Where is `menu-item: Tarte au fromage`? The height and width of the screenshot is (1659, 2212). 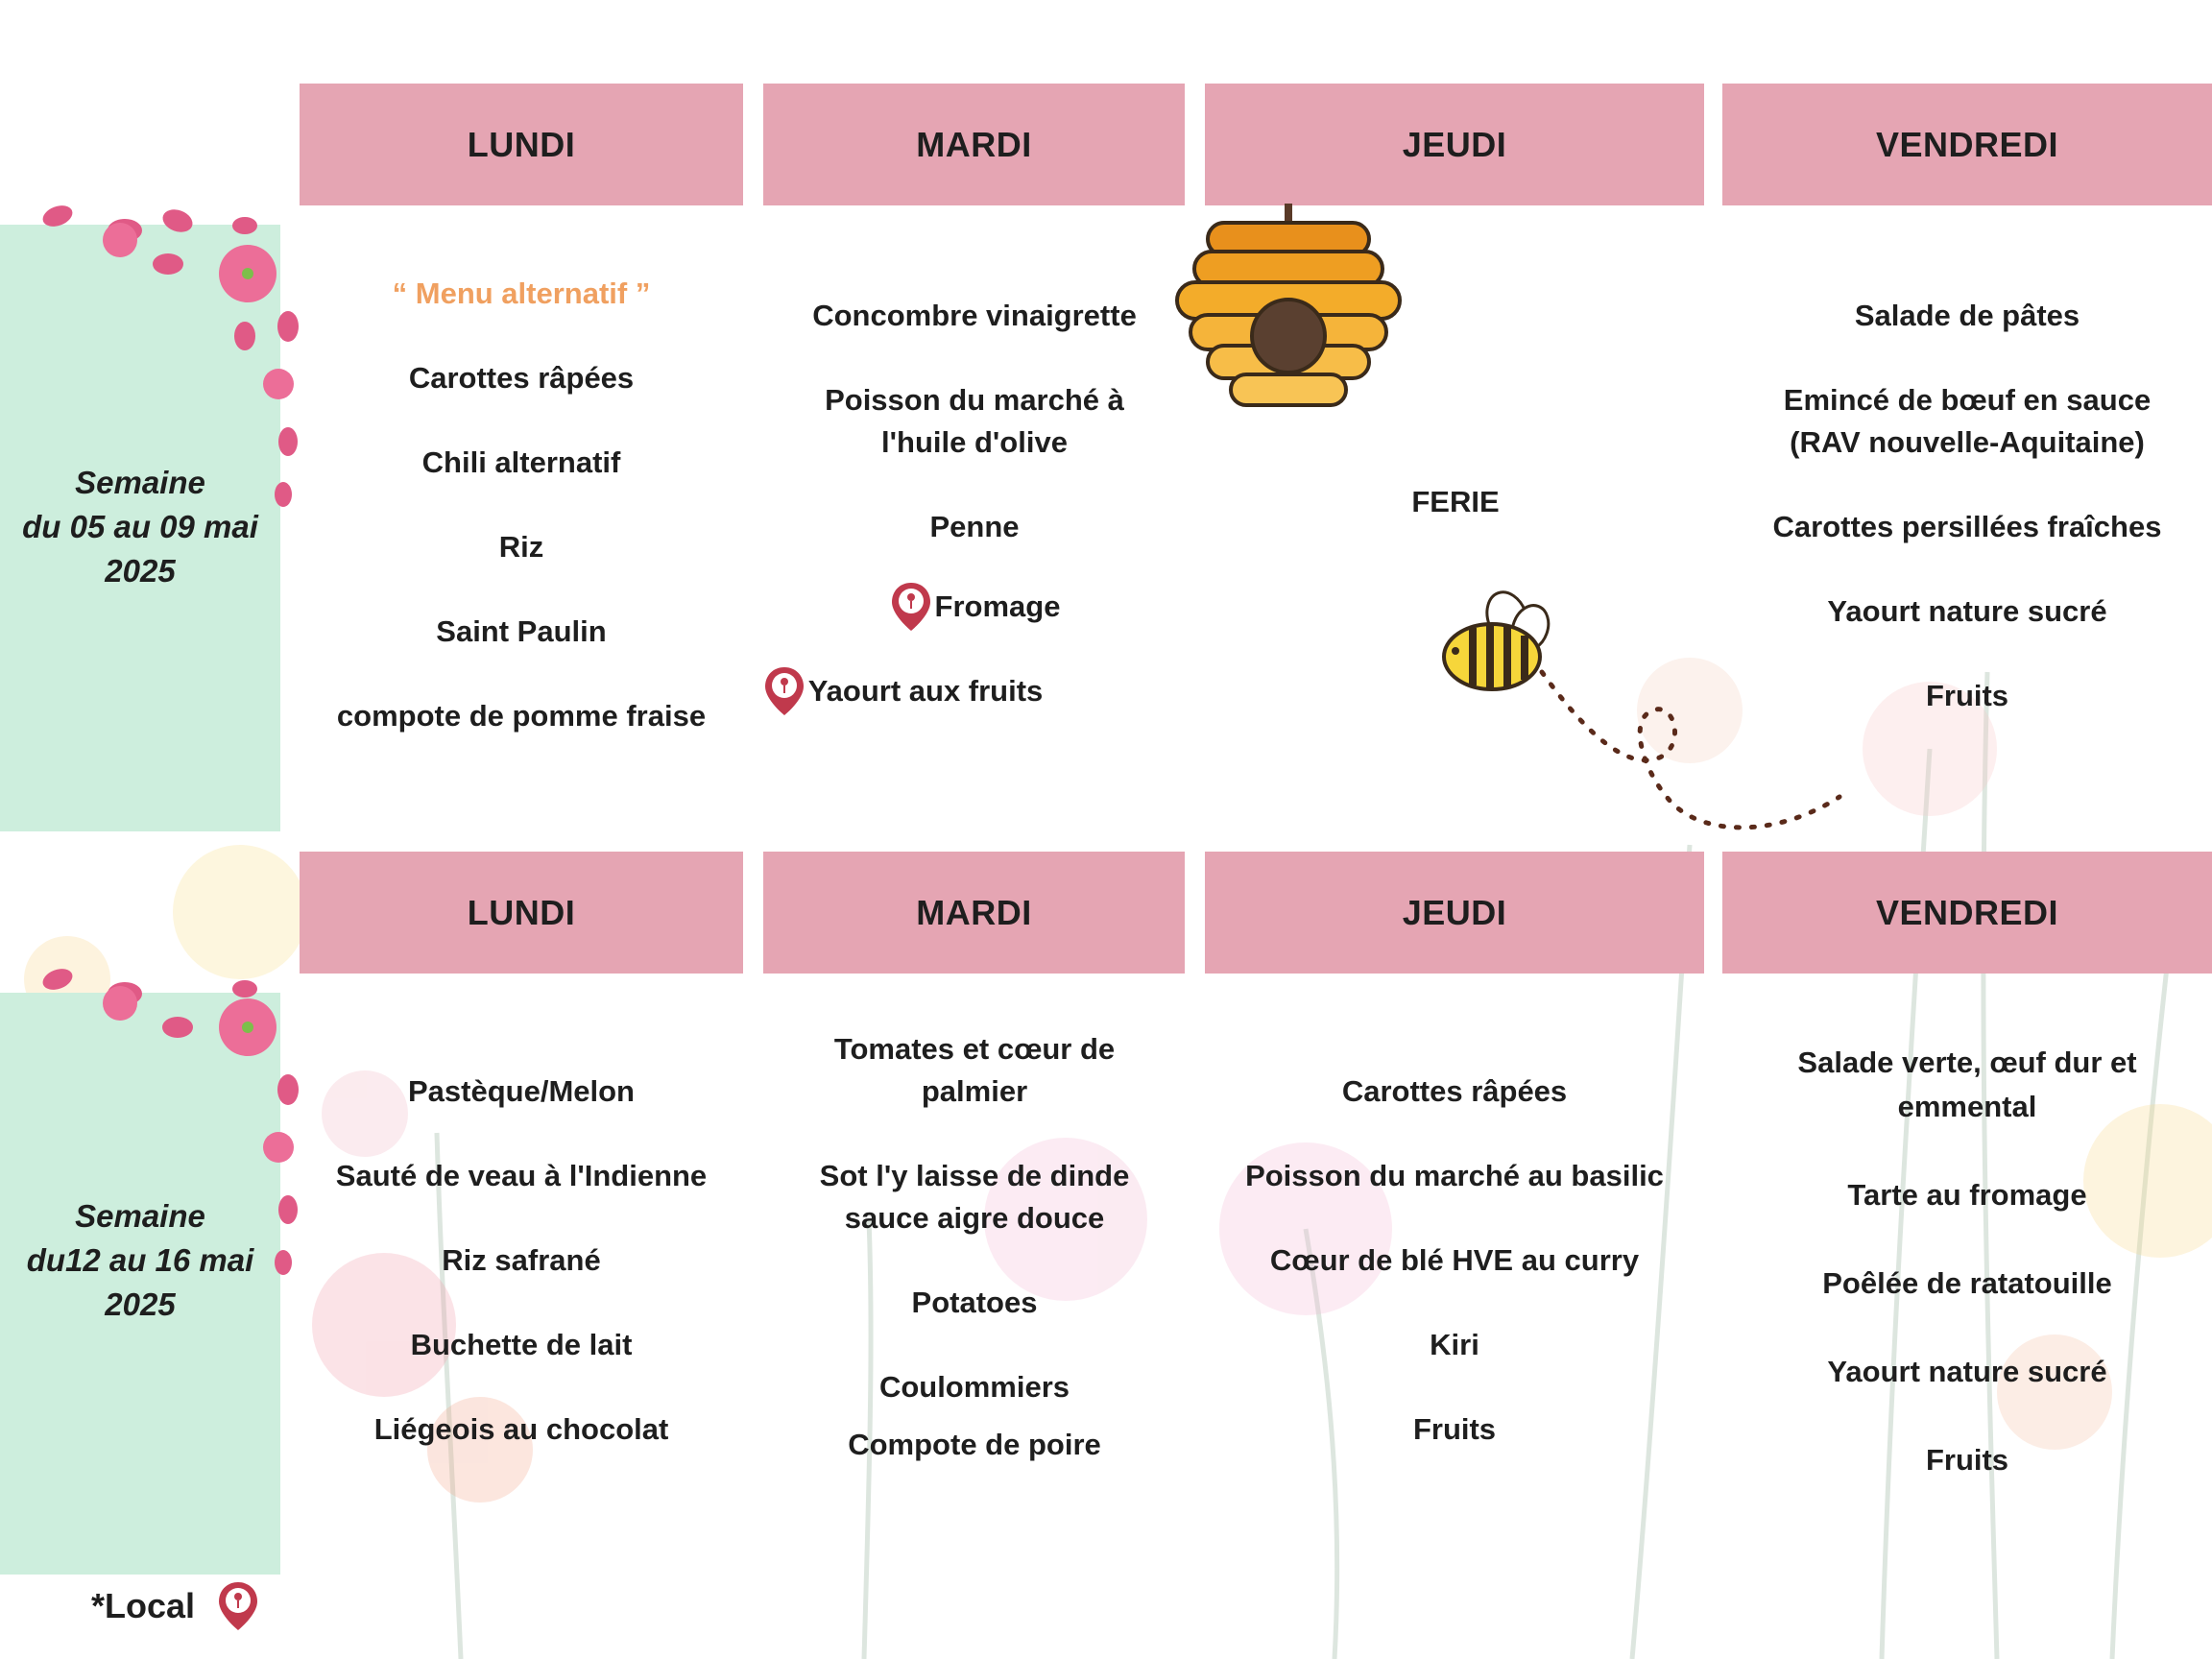 menu-item: Tarte au fromage is located at coordinates (1967, 1195).